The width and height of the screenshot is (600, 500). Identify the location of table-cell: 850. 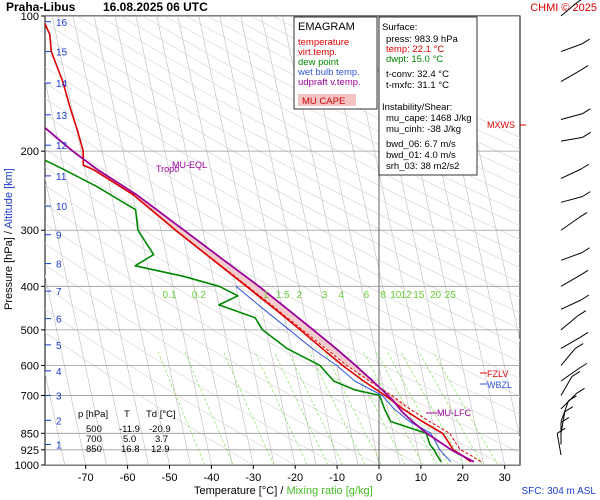
(94, 449).